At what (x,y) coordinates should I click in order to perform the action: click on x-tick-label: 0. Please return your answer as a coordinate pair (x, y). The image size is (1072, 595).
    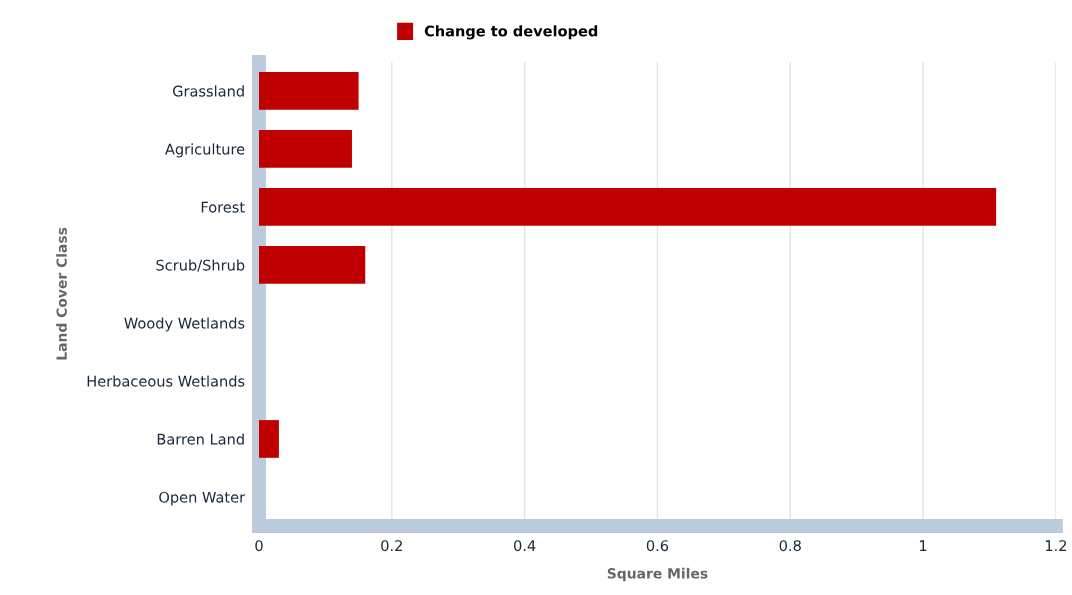
    Looking at the image, I should click on (259, 546).